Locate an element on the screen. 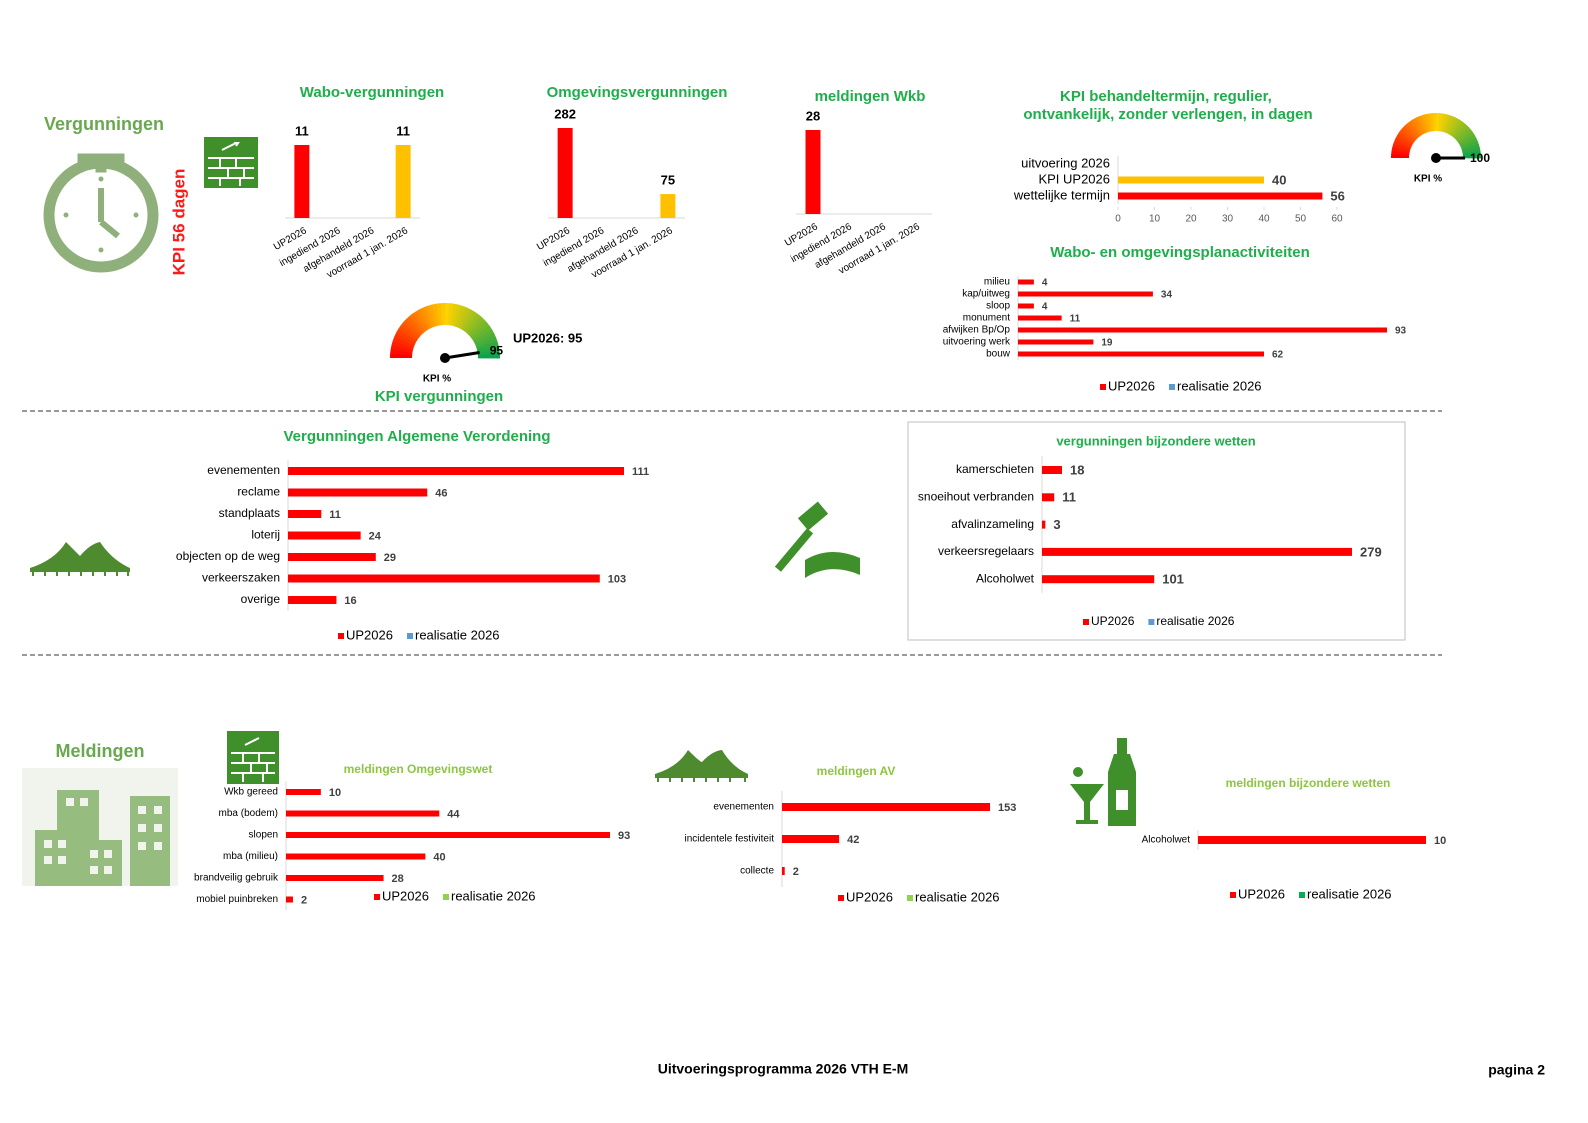 The image size is (1588, 1123). data-label: 75 is located at coordinates (668, 180).